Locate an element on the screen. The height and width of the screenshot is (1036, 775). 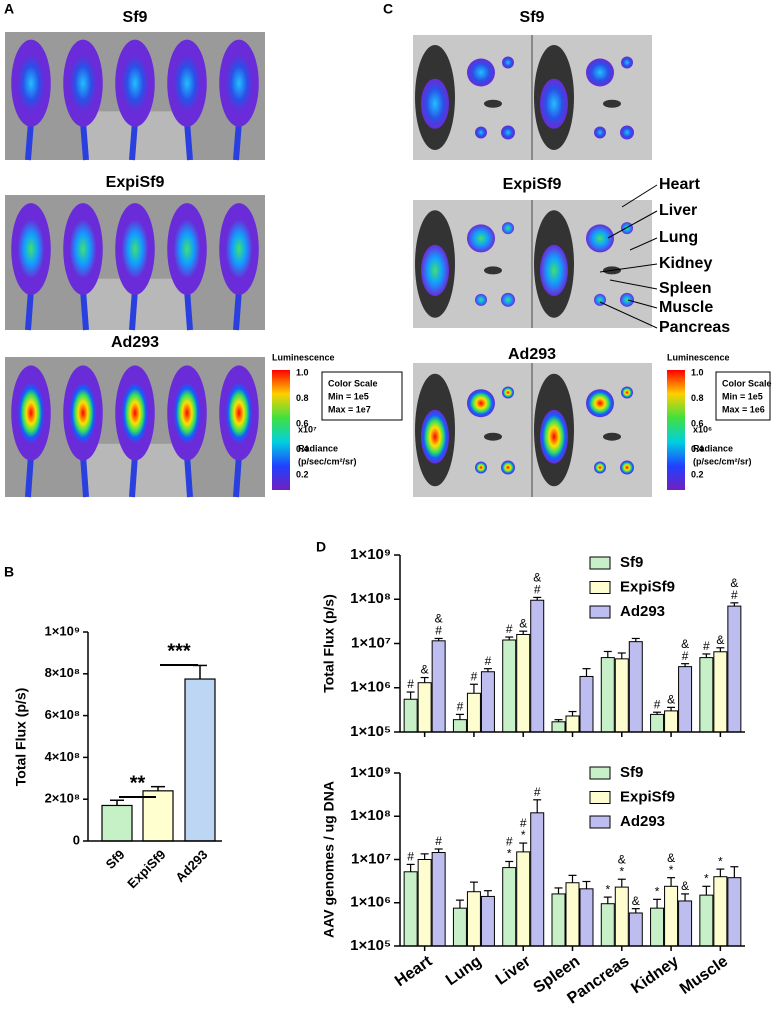
organ-label: Lung is located at coordinates (678, 237).